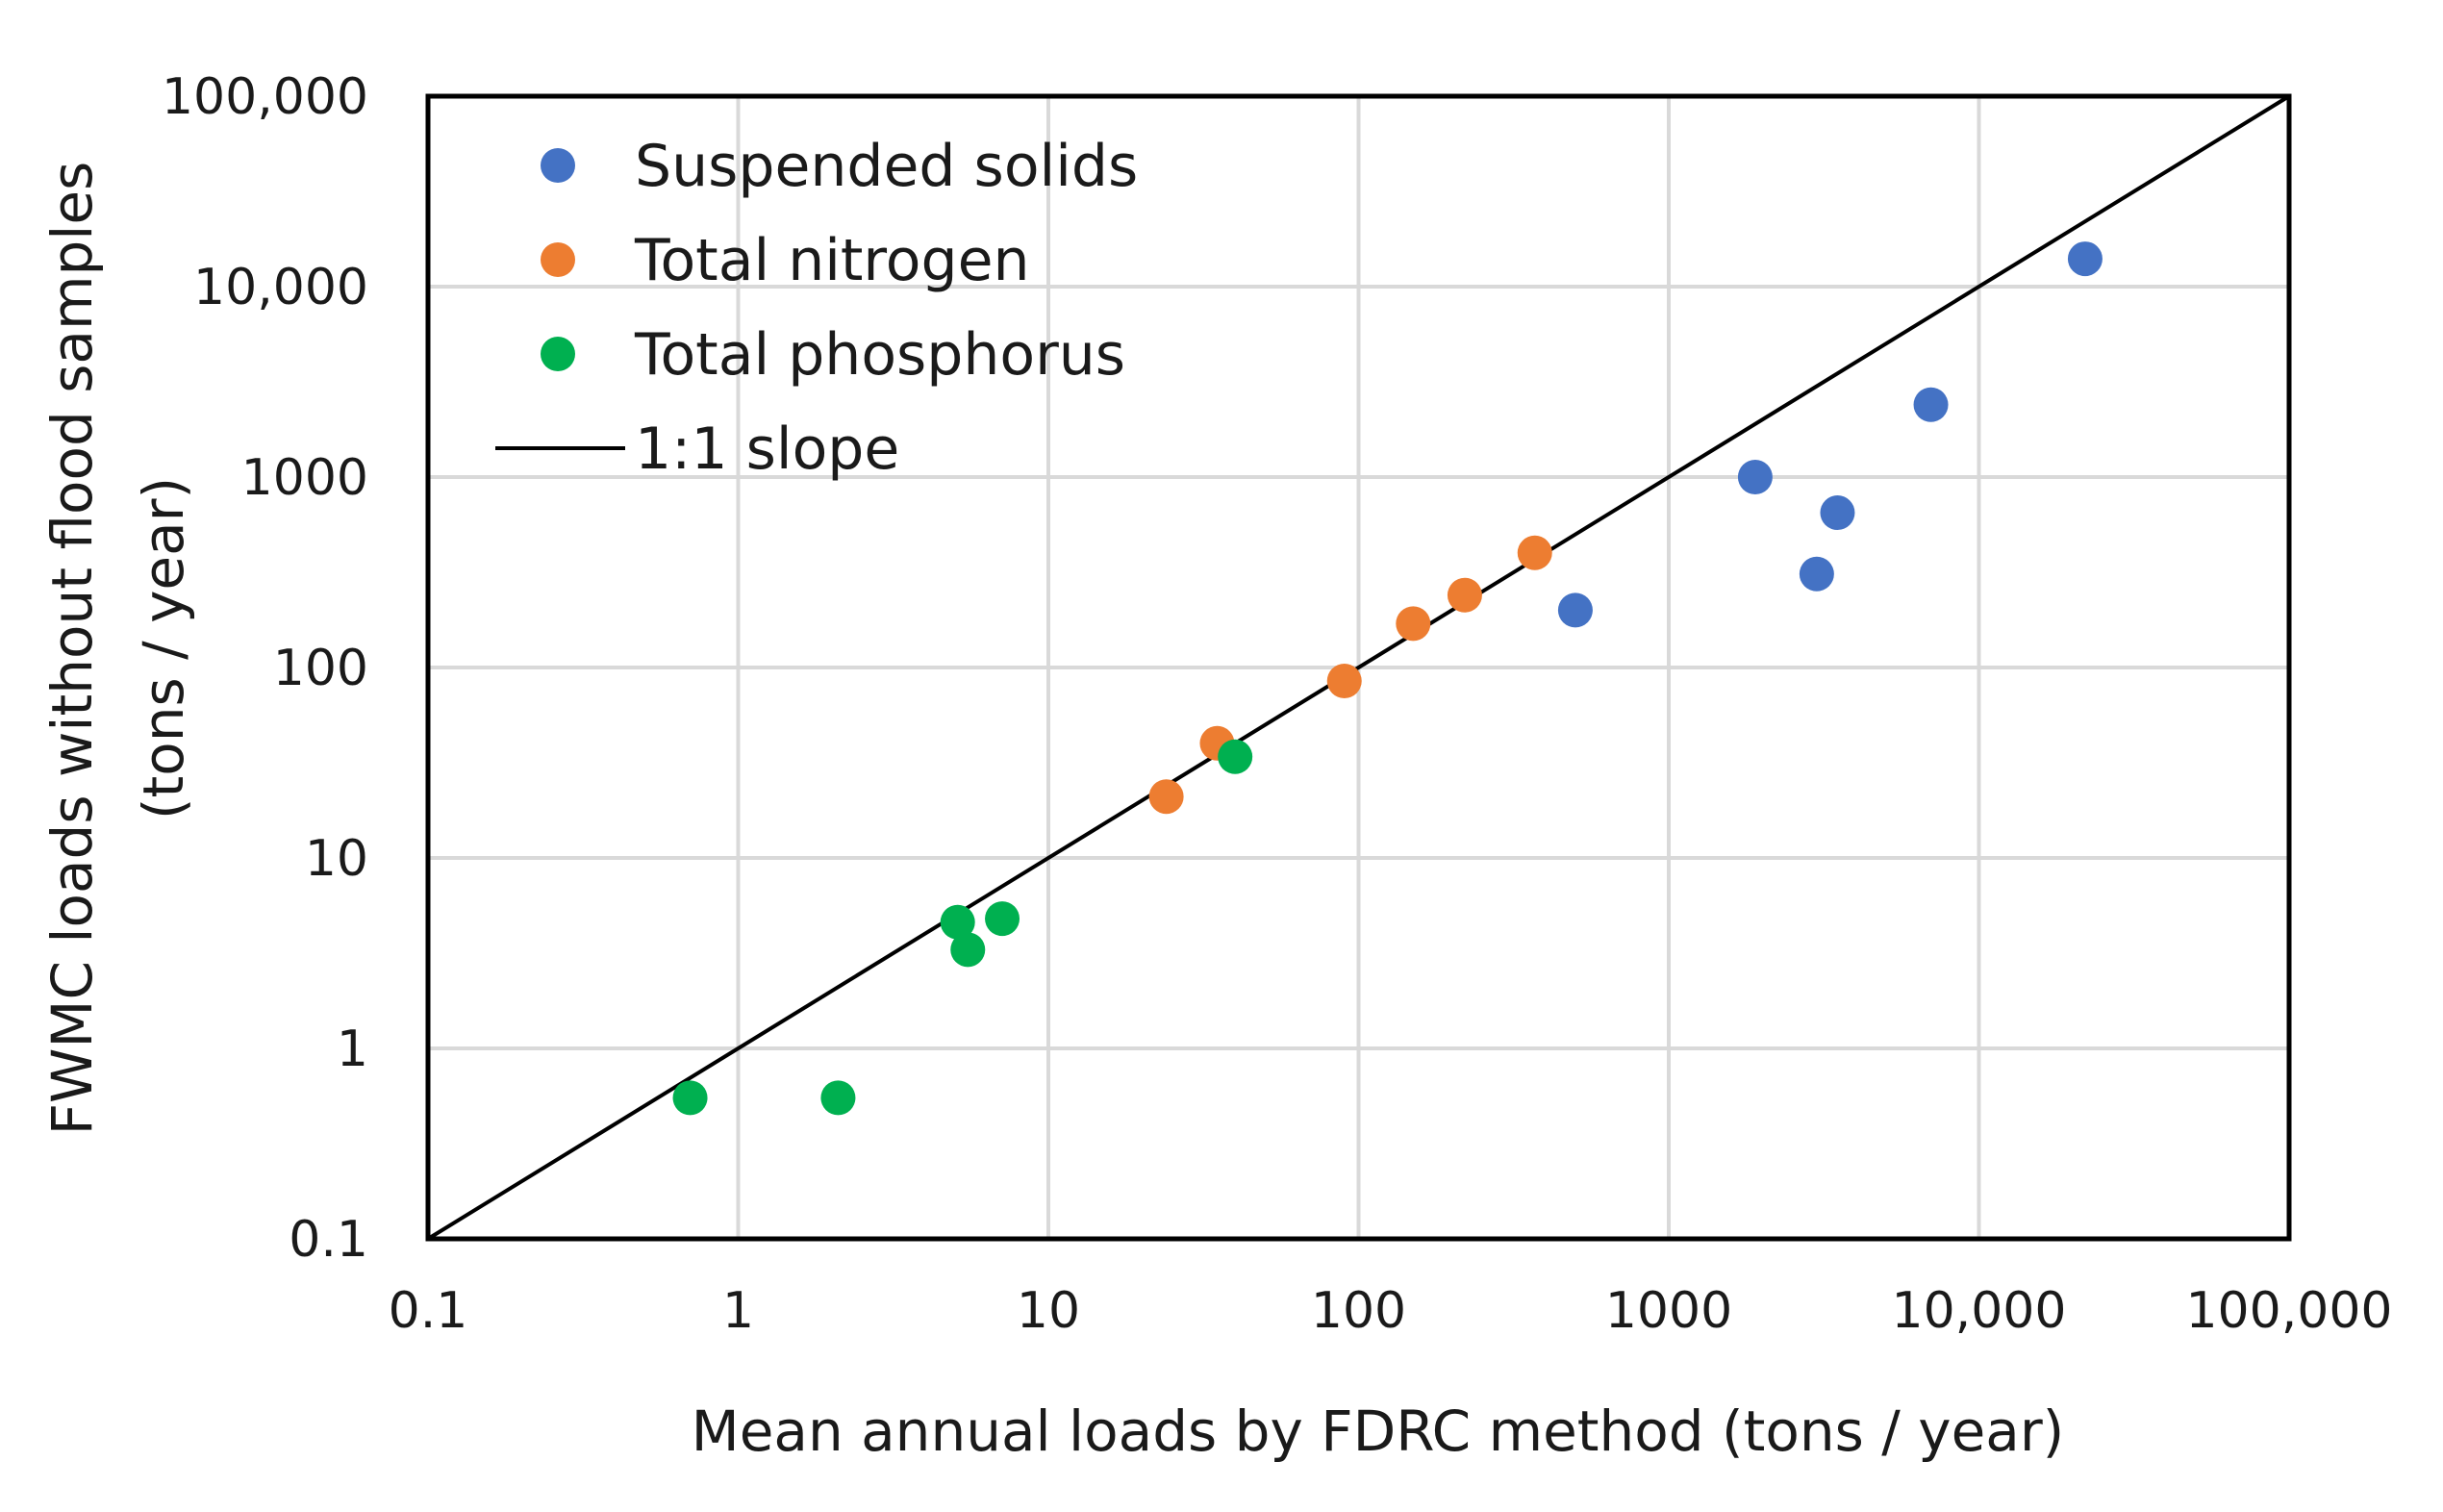 The height and width of the screenshot is (1512, 2443). What do you see at coordinates (558, 260) in the screenshot?
I see `legend-marker-total-nitrogen` at bounding box center [558, 260].